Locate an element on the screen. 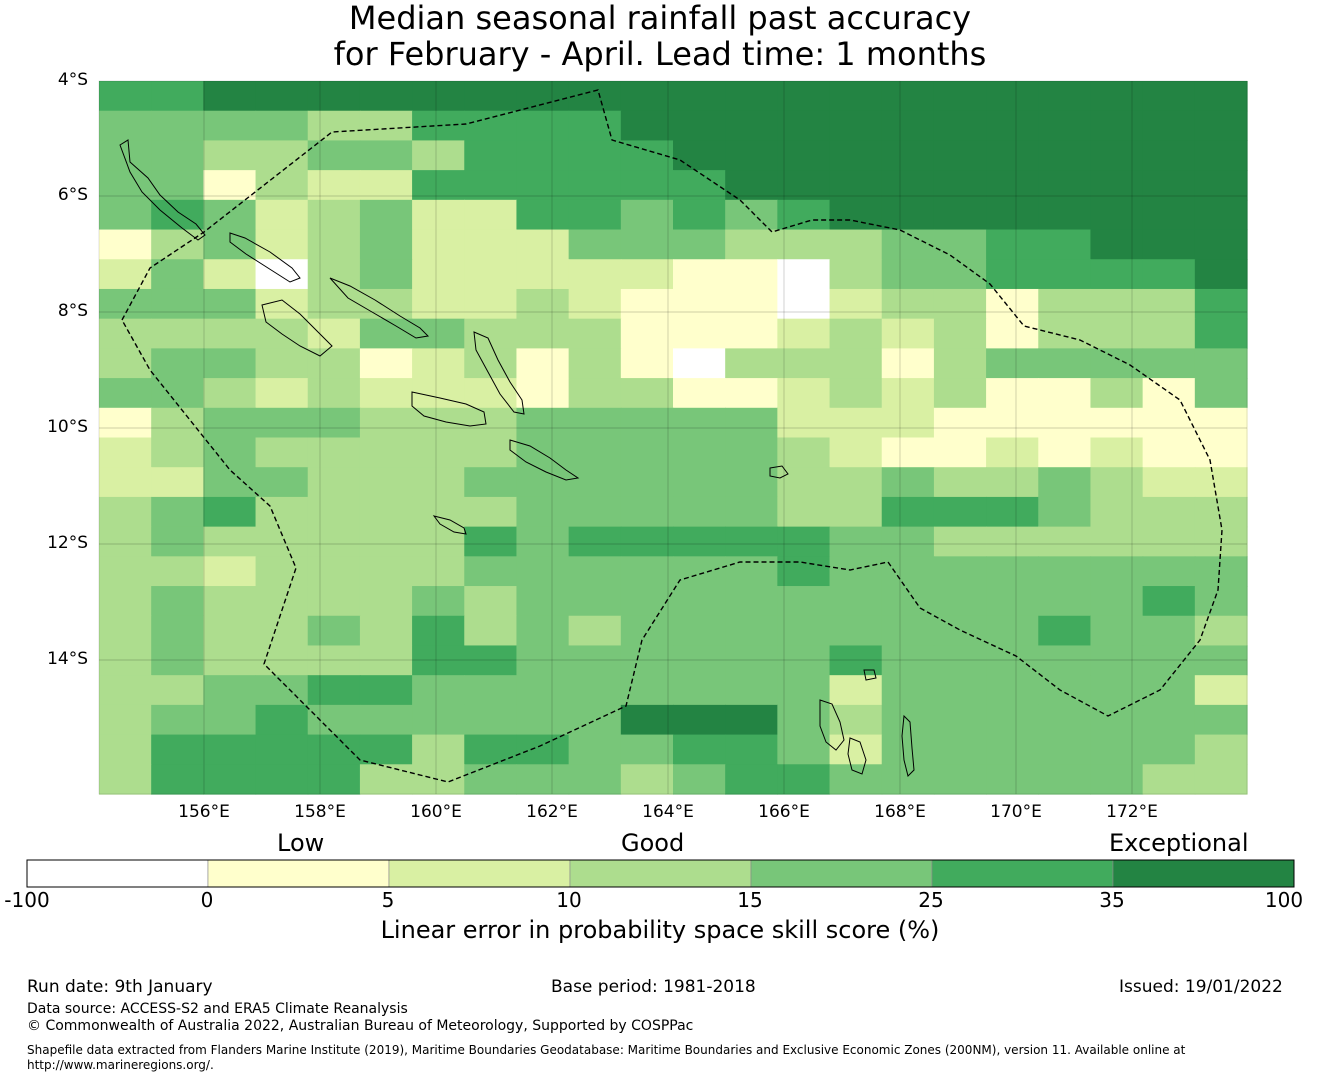  santa-isabel-coast is located at coordinates (379, 308).